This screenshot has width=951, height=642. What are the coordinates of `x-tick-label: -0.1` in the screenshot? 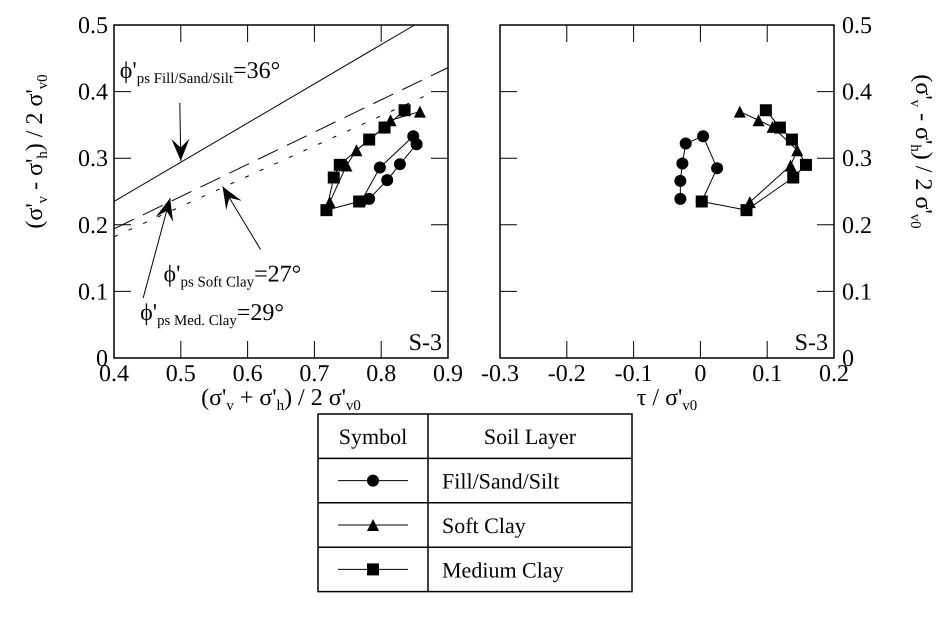 It's located at (633, 374).